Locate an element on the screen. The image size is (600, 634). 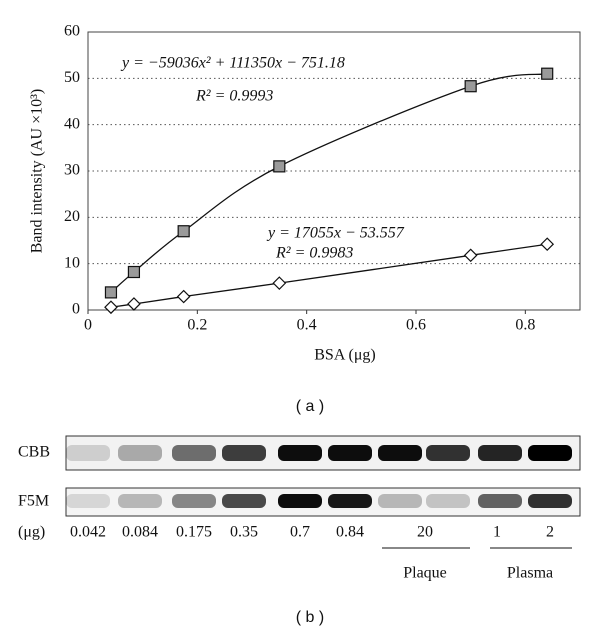
unit-label: (μg) is located at coordinates (31, 532).